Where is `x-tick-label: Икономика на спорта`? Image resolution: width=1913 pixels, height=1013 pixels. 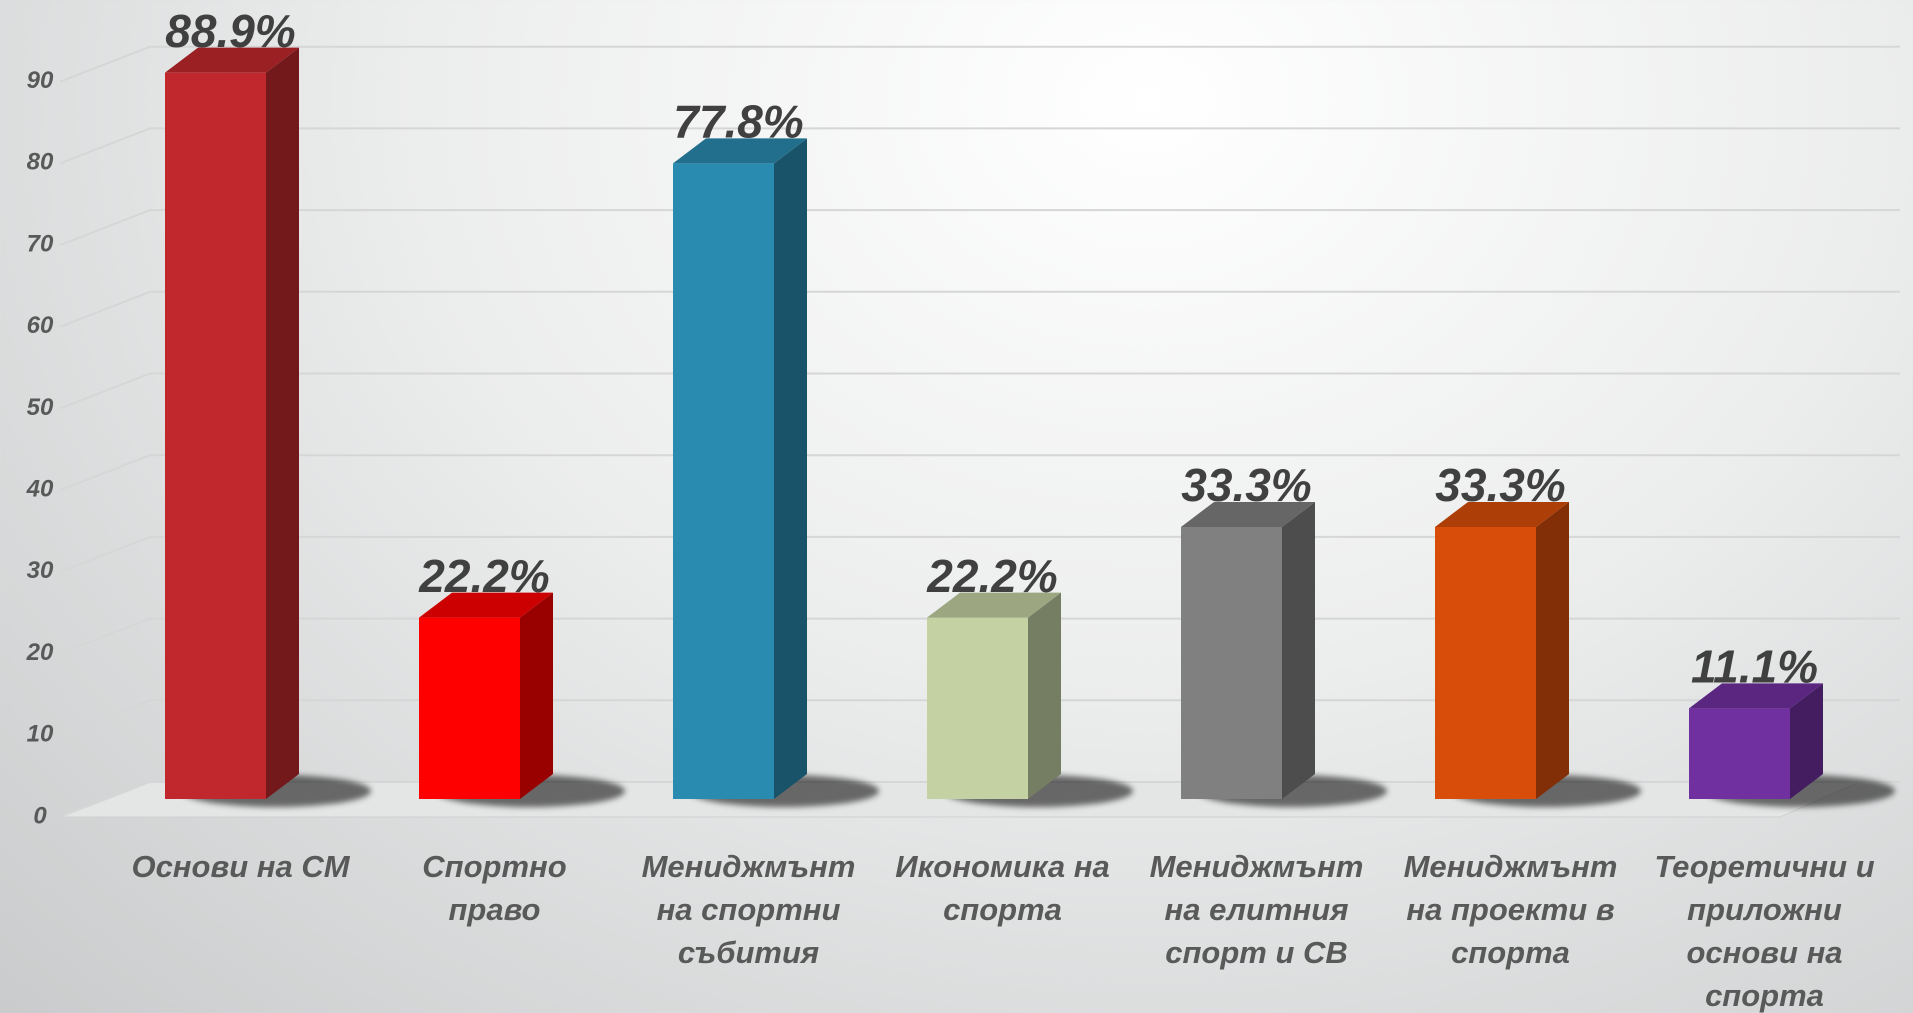
x-tick-label: Икономика на спорта is located at coordinates (1002, 888).